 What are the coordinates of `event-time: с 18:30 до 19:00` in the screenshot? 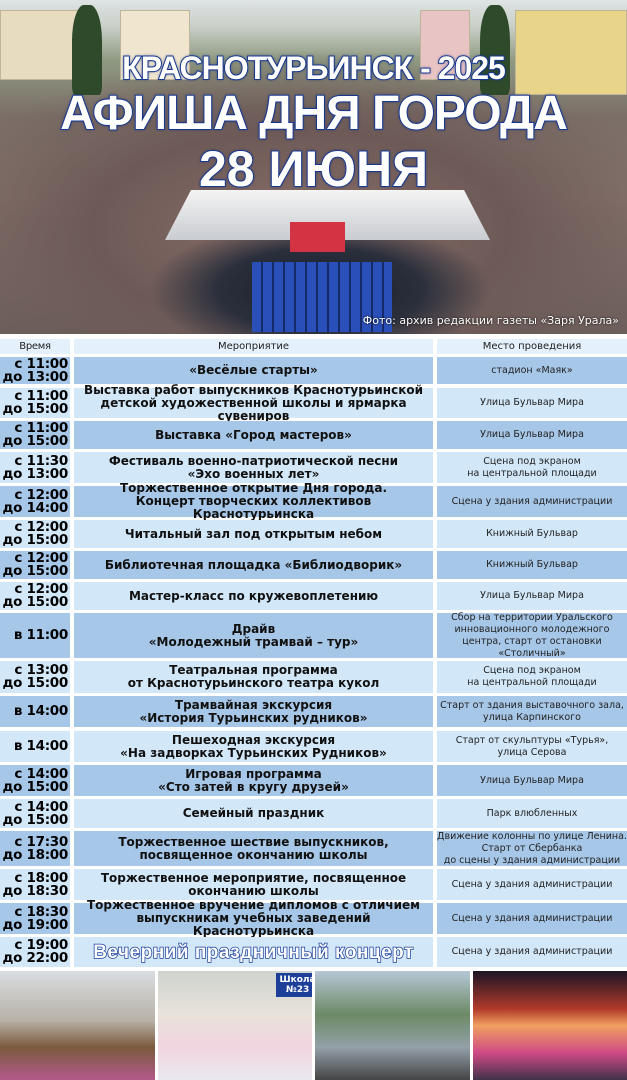 It's located at (35, 918).